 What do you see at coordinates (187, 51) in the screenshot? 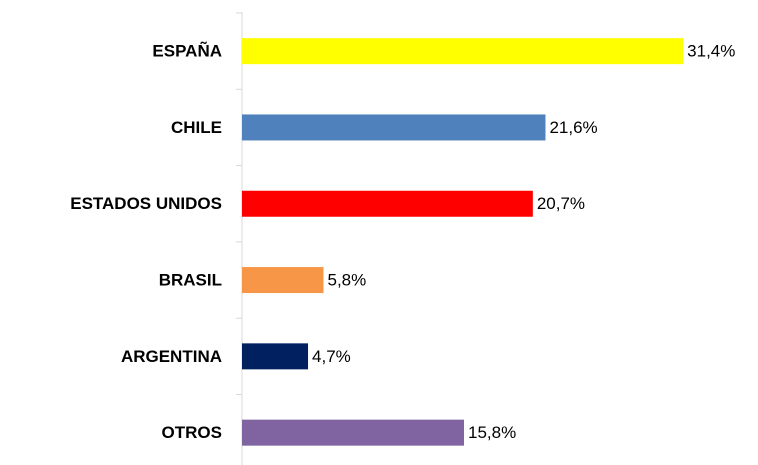
I see `category-label: ESPAÑA` at bounding box center [187, 51].